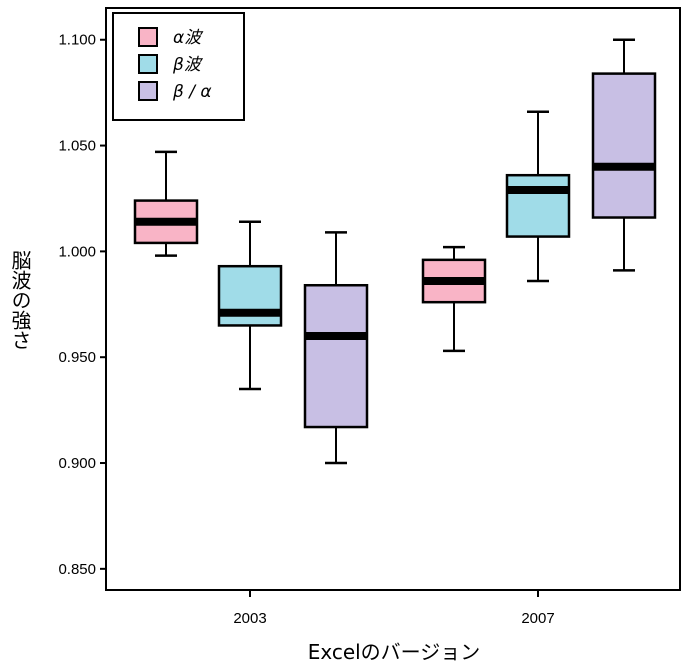 The height and width of the screenshot is (667, 688). What do you see at coordinates (77, 40) in the screenshot?
I see `y-tick-label-5: 1.100` at bounding box center [77, 40].